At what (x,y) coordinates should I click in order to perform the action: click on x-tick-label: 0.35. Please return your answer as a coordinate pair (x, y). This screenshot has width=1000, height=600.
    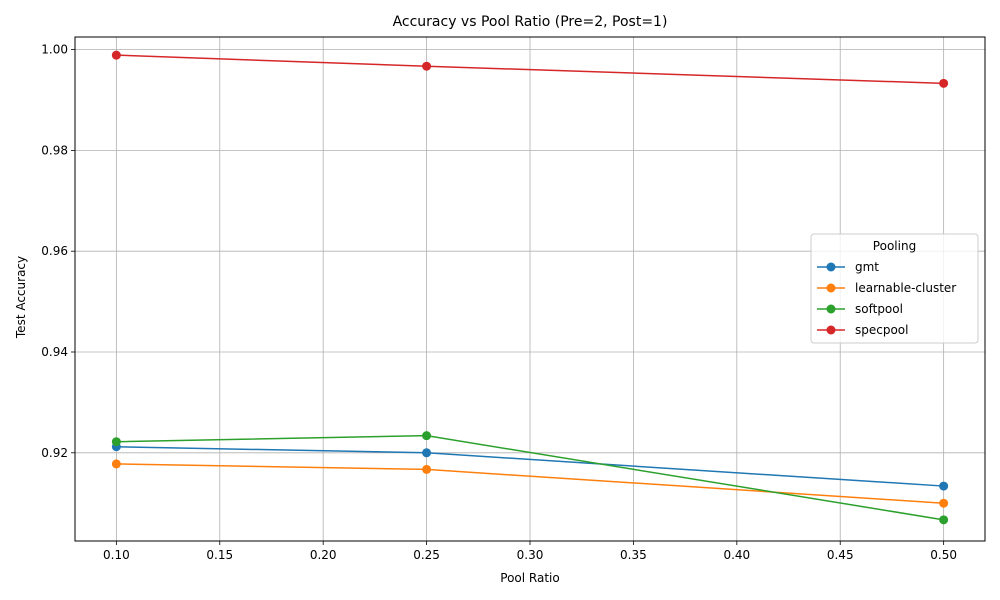
    Looking at the image, I should click on (633, 555).